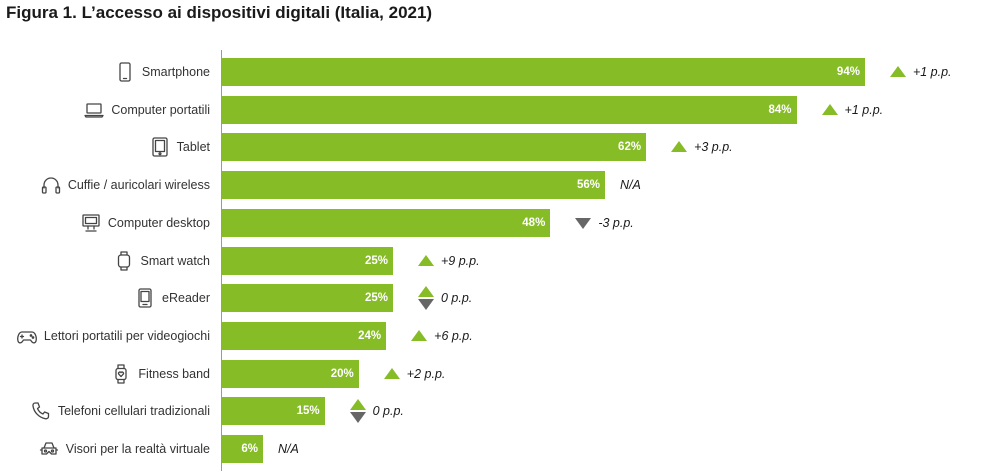  What do you see at coordinates (500, 260) in the screenshot?
I see `bar-row: Smart watch 25% +9 p.p.` at bounding box center [500, 260].